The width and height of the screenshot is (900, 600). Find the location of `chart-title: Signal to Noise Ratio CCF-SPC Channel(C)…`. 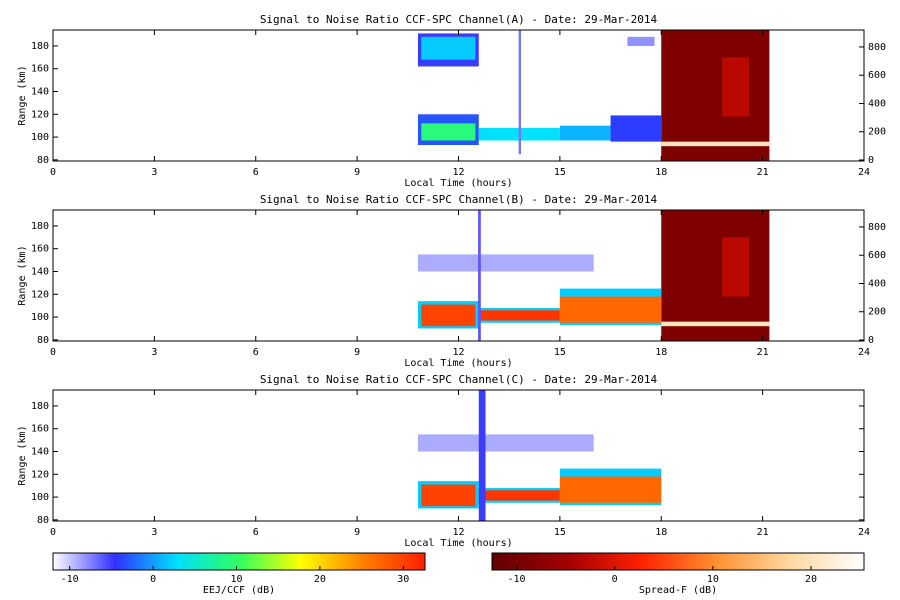

chart-title: Signal to Noise Ratio CCF-SPC Channel(C)… is located at coordinates (459, 379).